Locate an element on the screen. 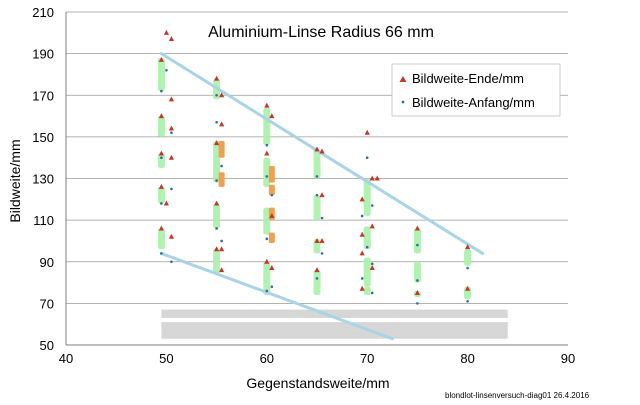 This screenshot has height=405, width=640. orange-highlight-bars is located at coordinates (246, 192).